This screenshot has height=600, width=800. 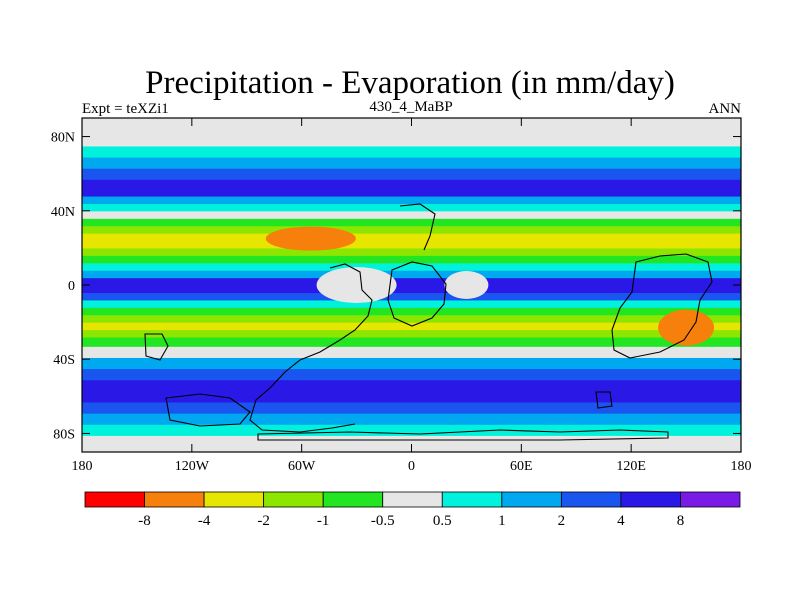 What do you see at coordinates (208, 410) in the screenshot?
I see `coastline-southern-ridge` at bounding box center [208, 410].